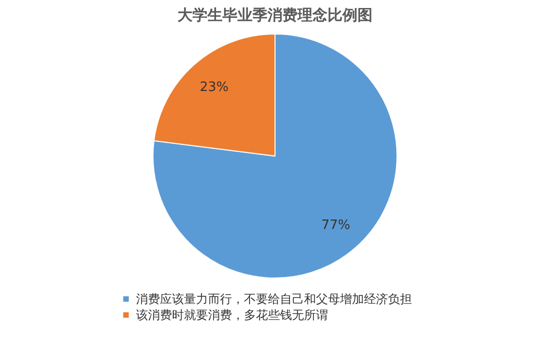 This screenshot has width=550, height=340. Describe the element at coordinates (274, 299) in the screenshot. I see `legend-label: 消费应该量力而行，不要给自己和父母增加经济负担` at that location.